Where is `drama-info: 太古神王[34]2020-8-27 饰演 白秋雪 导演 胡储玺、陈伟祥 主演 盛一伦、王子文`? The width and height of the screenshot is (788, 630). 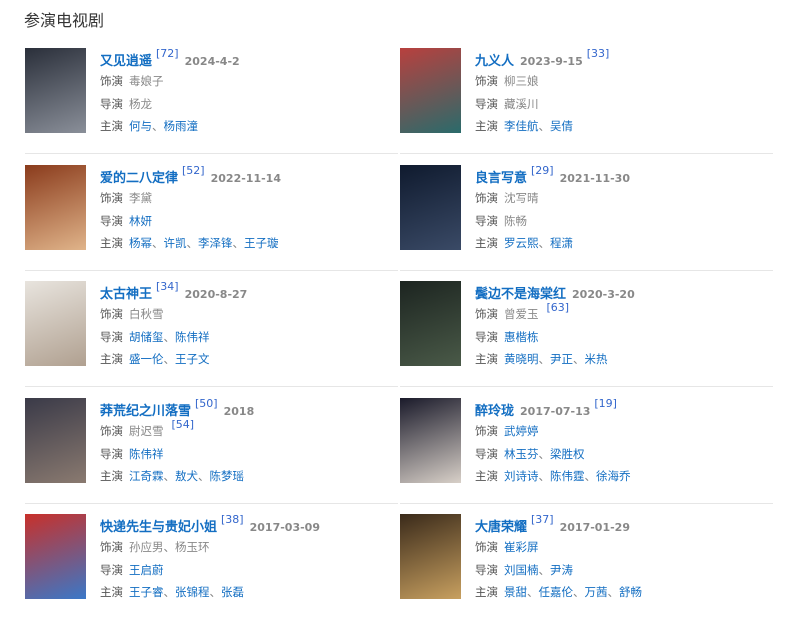 drama-info: 太古神王[34]2020-8-27 饰演 白秋雪 导演 胡储玺、陈伟祥 主演 盛一伦、王子文 is located at coordinates (245, 325).